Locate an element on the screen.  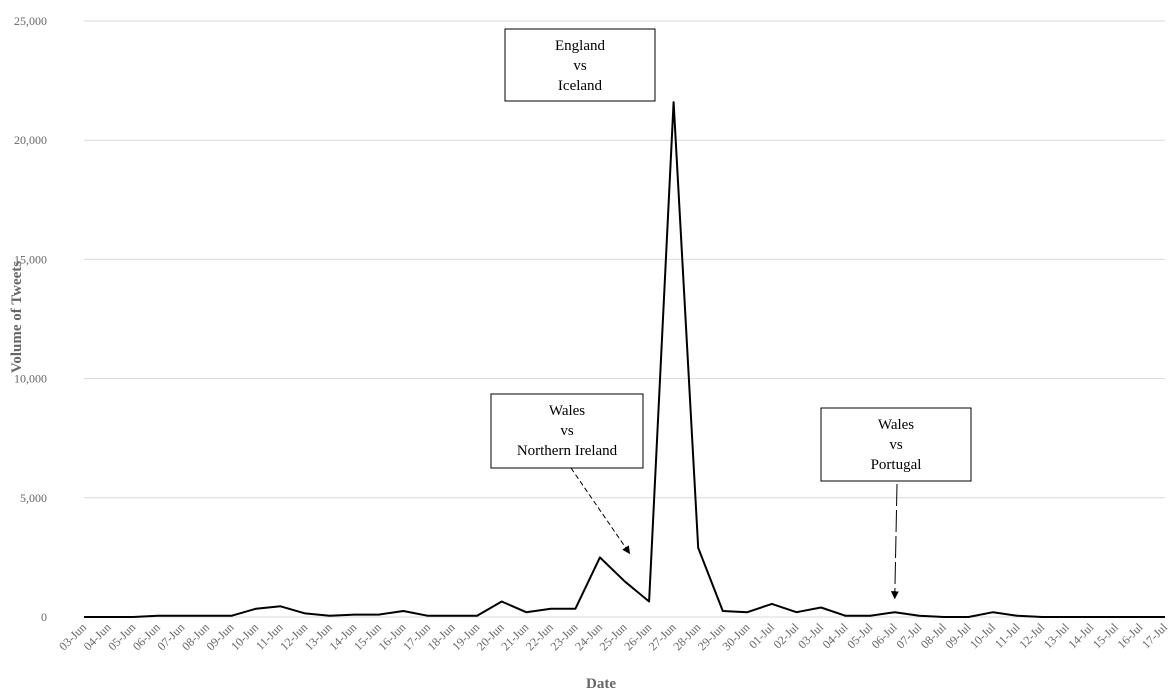
y-tick-label: 25,000 is located at coordinates (30, 21).